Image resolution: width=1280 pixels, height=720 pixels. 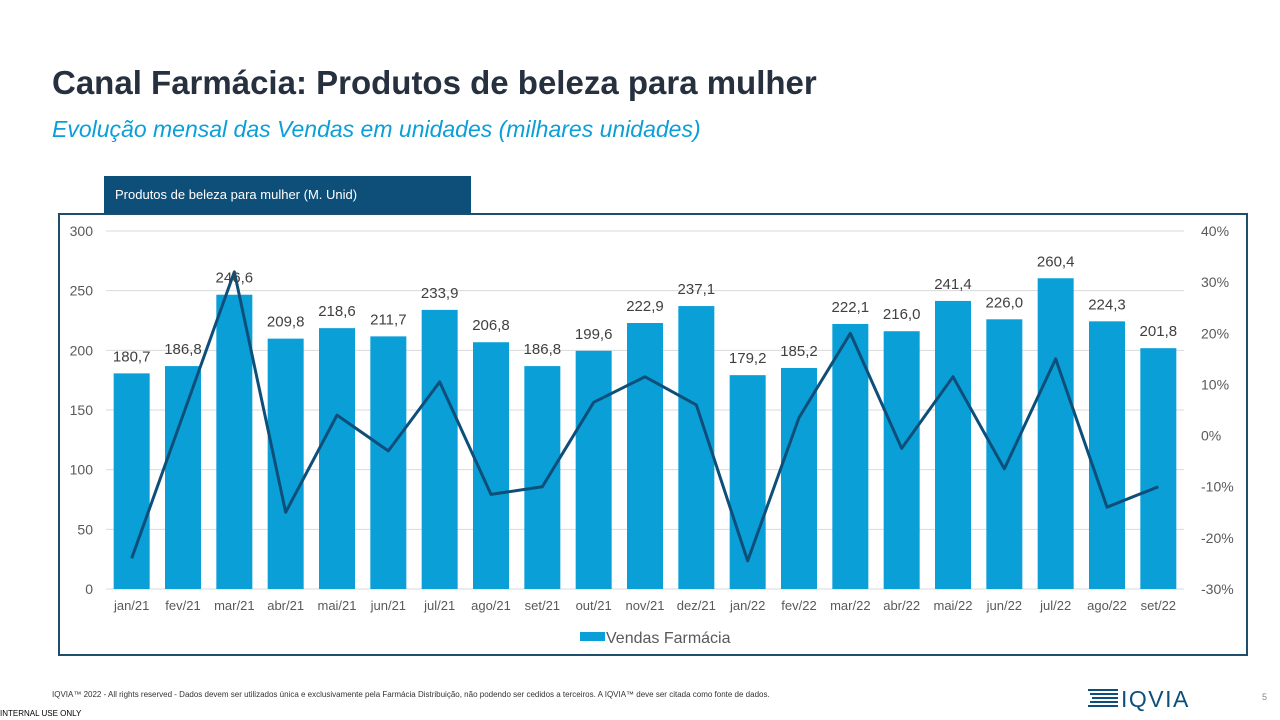 I want to click on legend-swatch, so click(x=592, y=636).